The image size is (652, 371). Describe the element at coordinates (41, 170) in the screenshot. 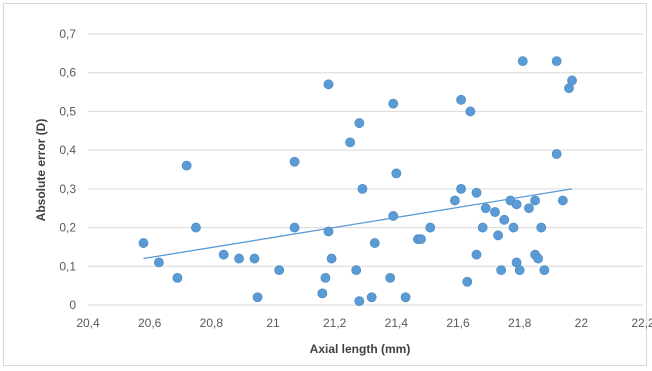

I see `y-axis-title: Absolute error (D)` at that location.